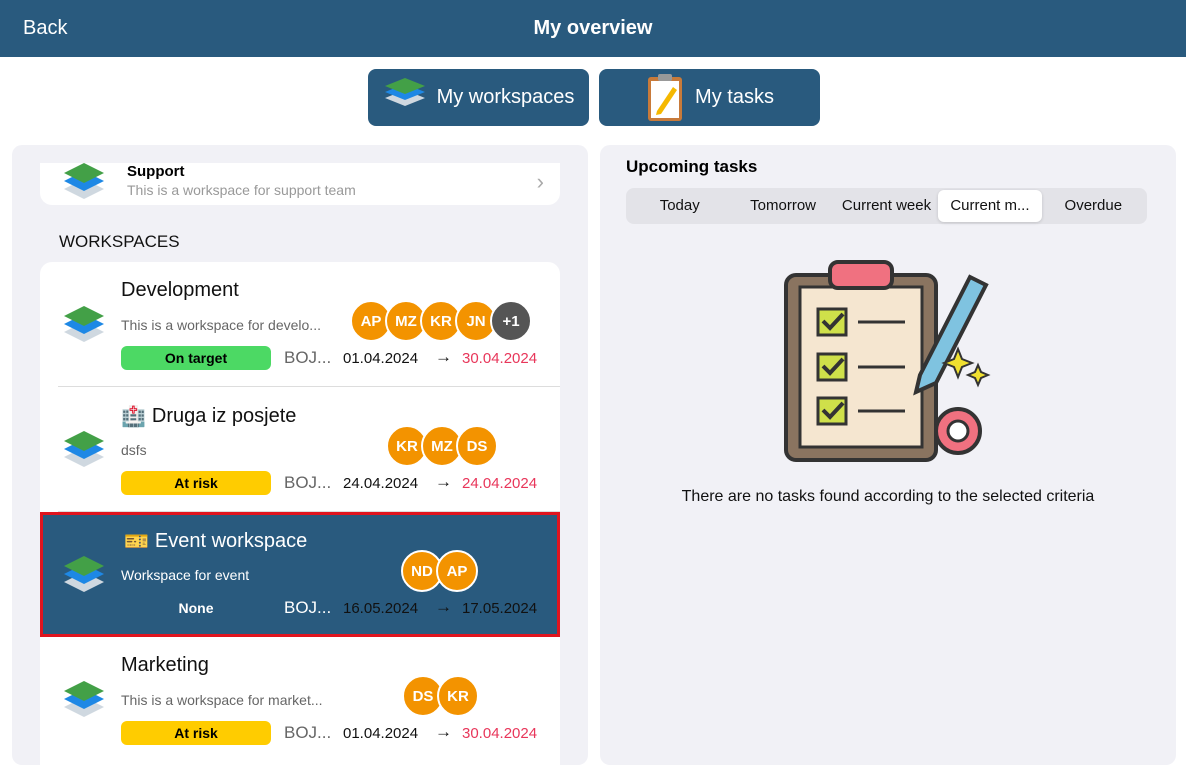  Describe the element at coordinates (133, 417) in the screenshot. I see `workspace-emoji-icon: 🏥` at that location.